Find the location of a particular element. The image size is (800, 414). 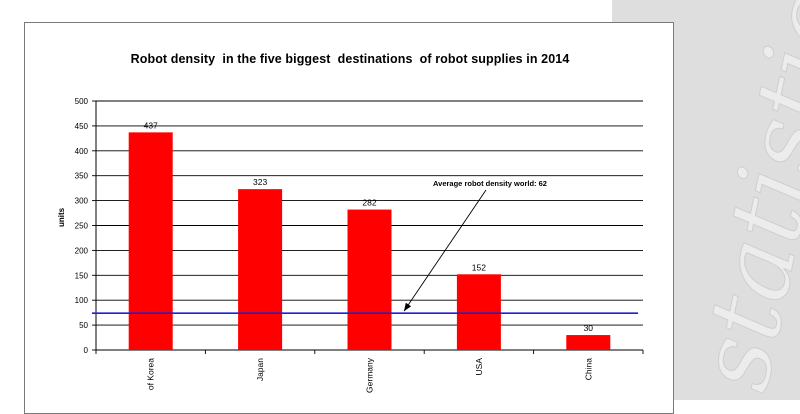

category-label: USA is located at coordinates (479, 367).